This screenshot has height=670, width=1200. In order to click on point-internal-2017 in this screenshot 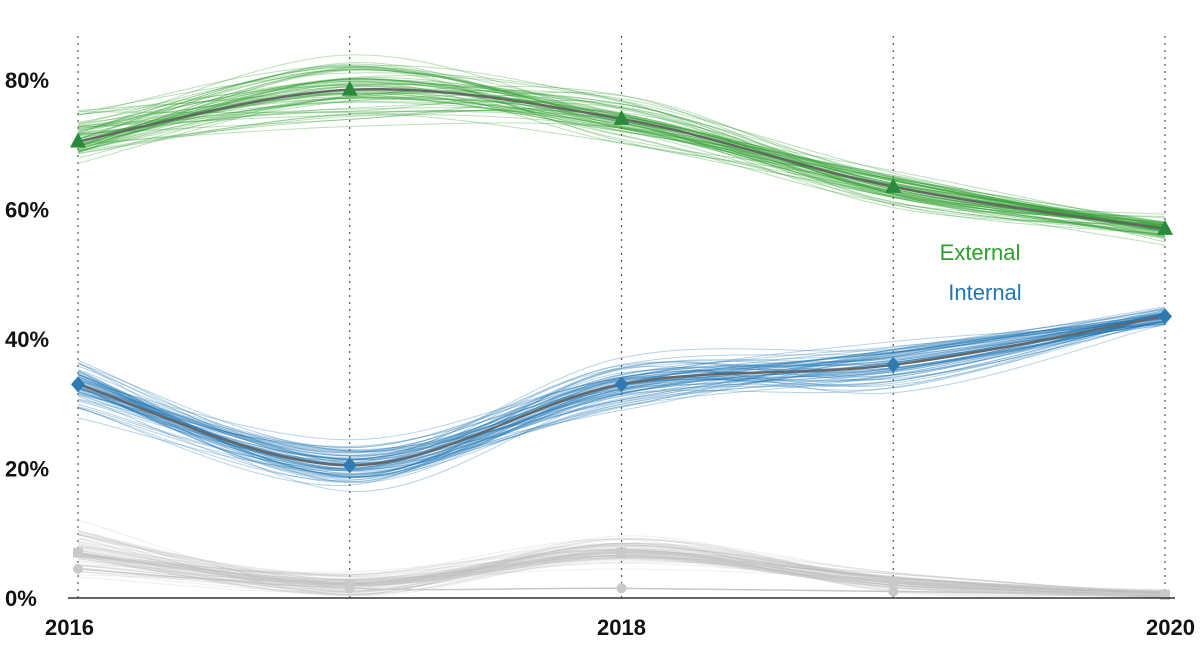, I will do `click(349, 465)`.